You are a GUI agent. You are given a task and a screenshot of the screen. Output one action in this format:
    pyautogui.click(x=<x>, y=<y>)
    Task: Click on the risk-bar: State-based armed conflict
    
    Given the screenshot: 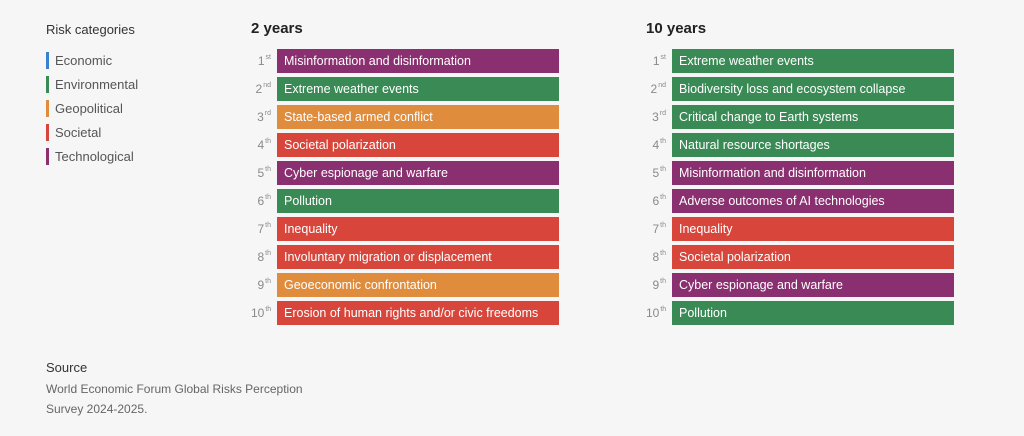 What is the action you would take?
    pyautogui.click(x=418, y=117)
    